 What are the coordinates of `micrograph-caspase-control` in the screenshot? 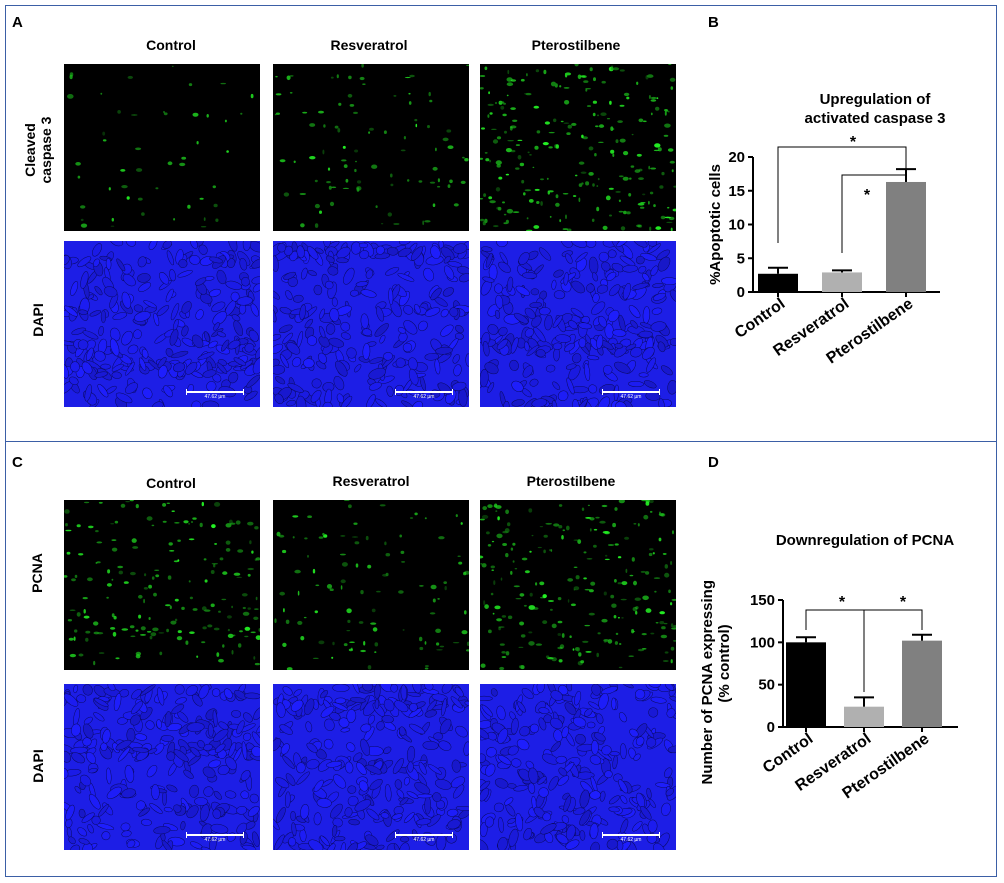 It's located at (162, 147).